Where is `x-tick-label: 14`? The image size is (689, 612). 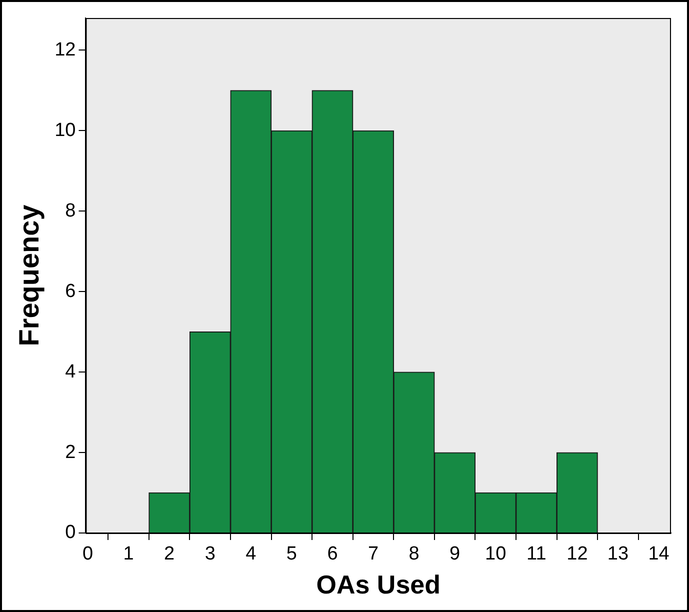
x-tick-label: 14 is located at coordinates (659, 554).